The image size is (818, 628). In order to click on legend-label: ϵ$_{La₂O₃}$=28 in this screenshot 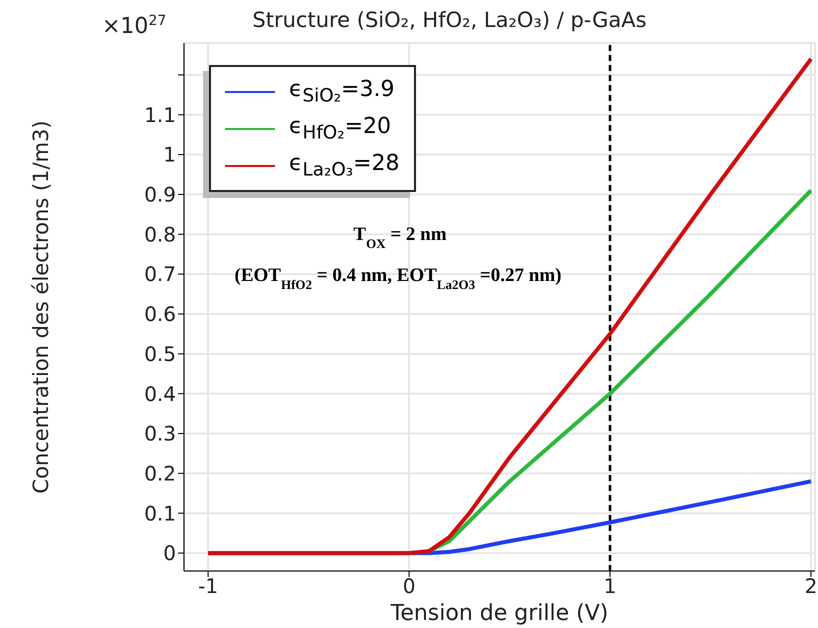, I will do `click(344, 165)`.